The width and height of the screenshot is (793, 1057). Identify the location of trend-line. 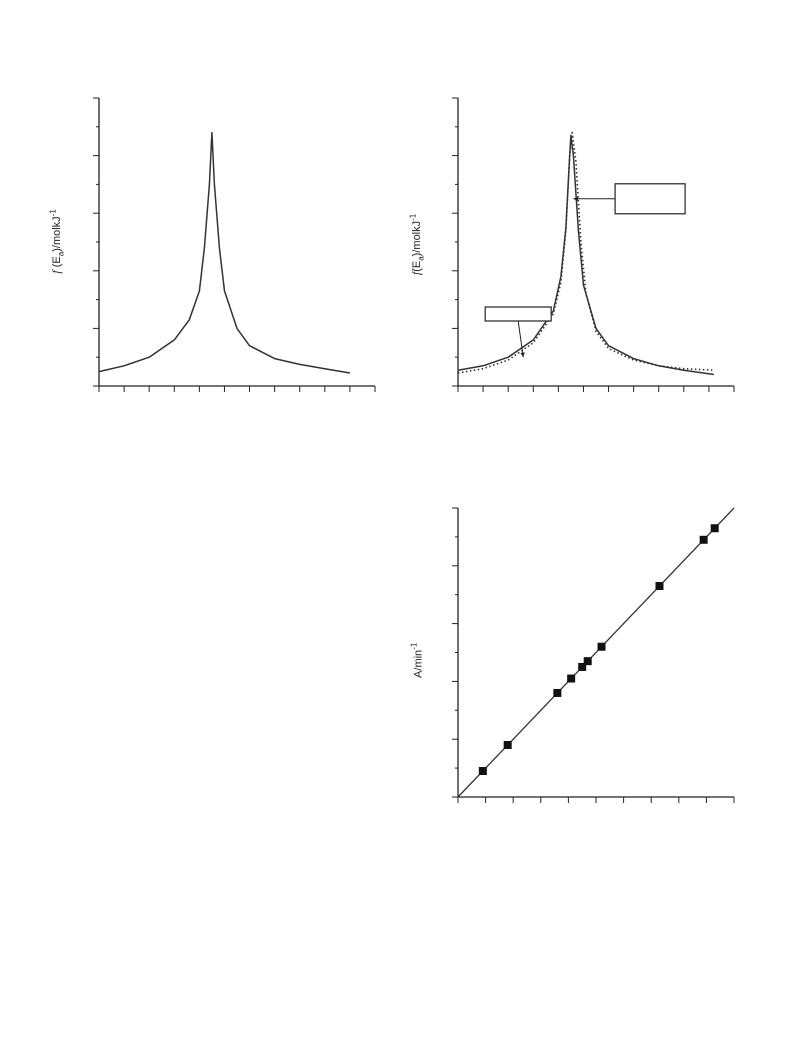
(596, 652).